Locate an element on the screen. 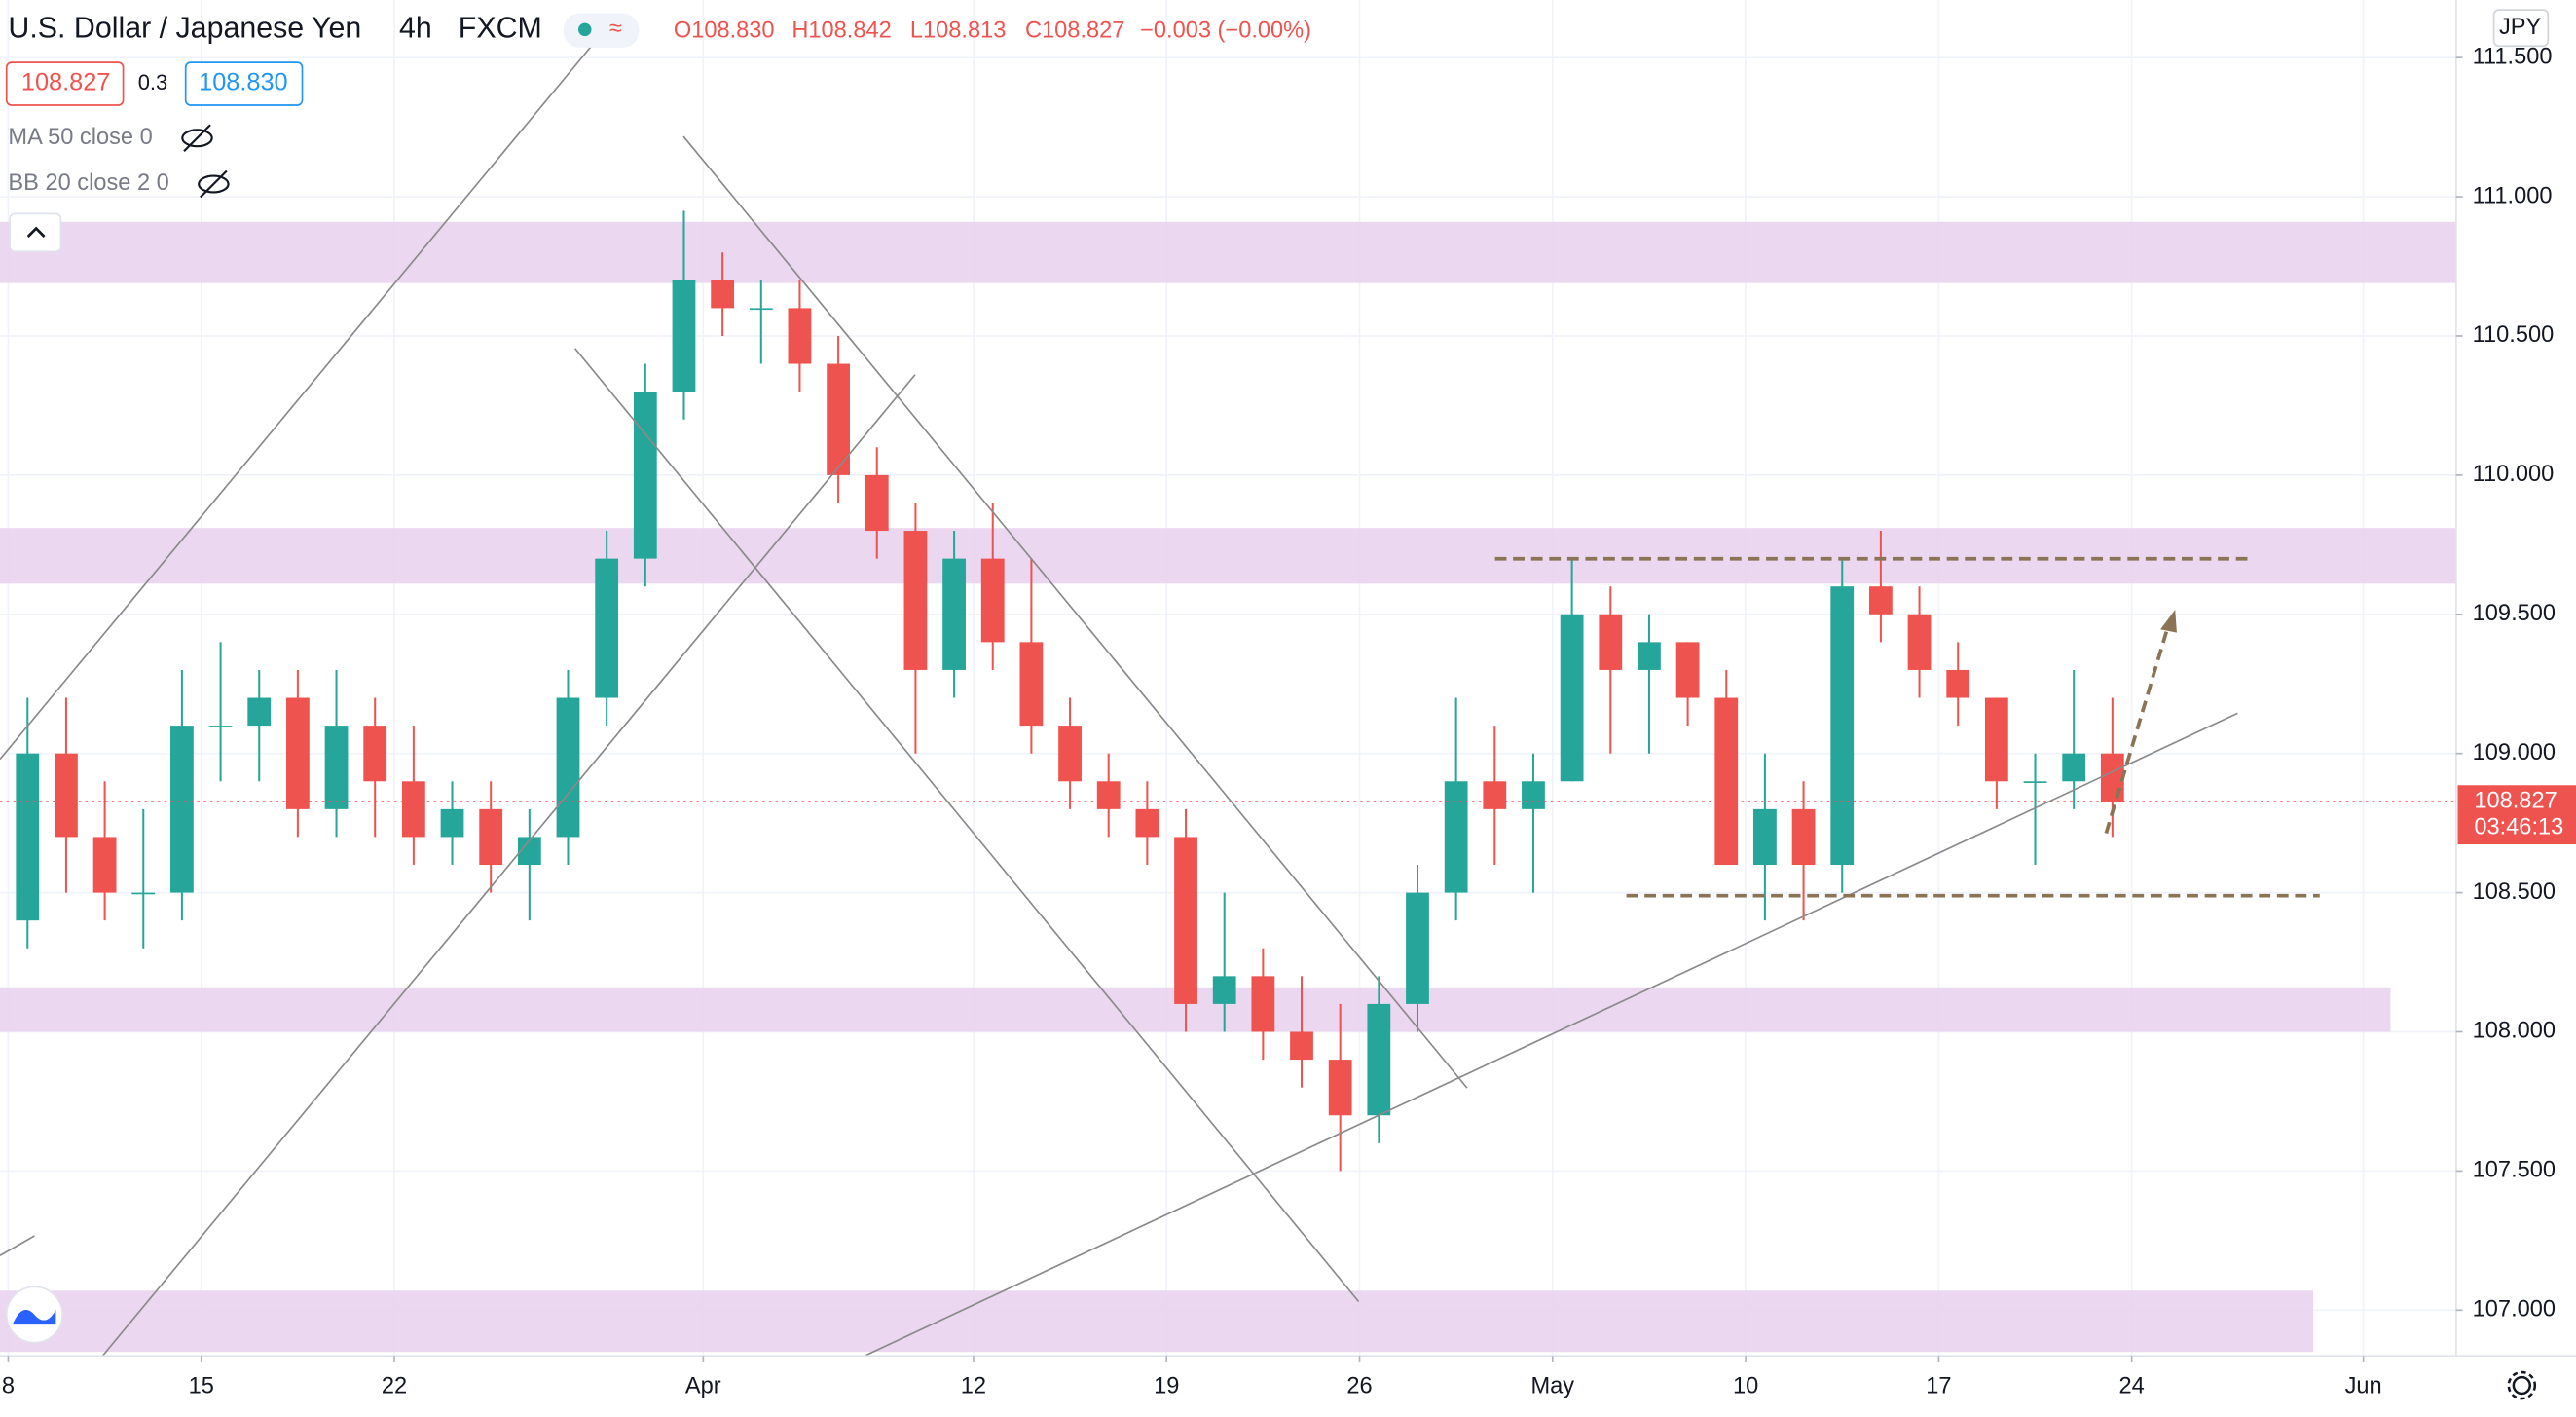 Image resolution: width=2576 pixels, height=1417 pixels. ohlc-low: L108.813 is located at coordinates (958, 30).